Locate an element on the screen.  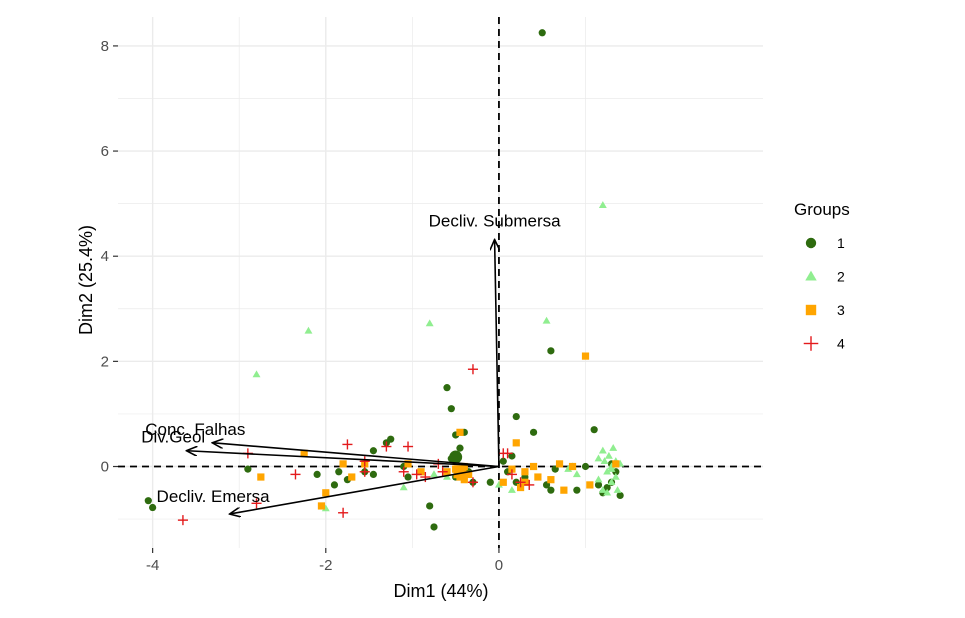
legend-title: Groups is located at coordinates (822, 209).